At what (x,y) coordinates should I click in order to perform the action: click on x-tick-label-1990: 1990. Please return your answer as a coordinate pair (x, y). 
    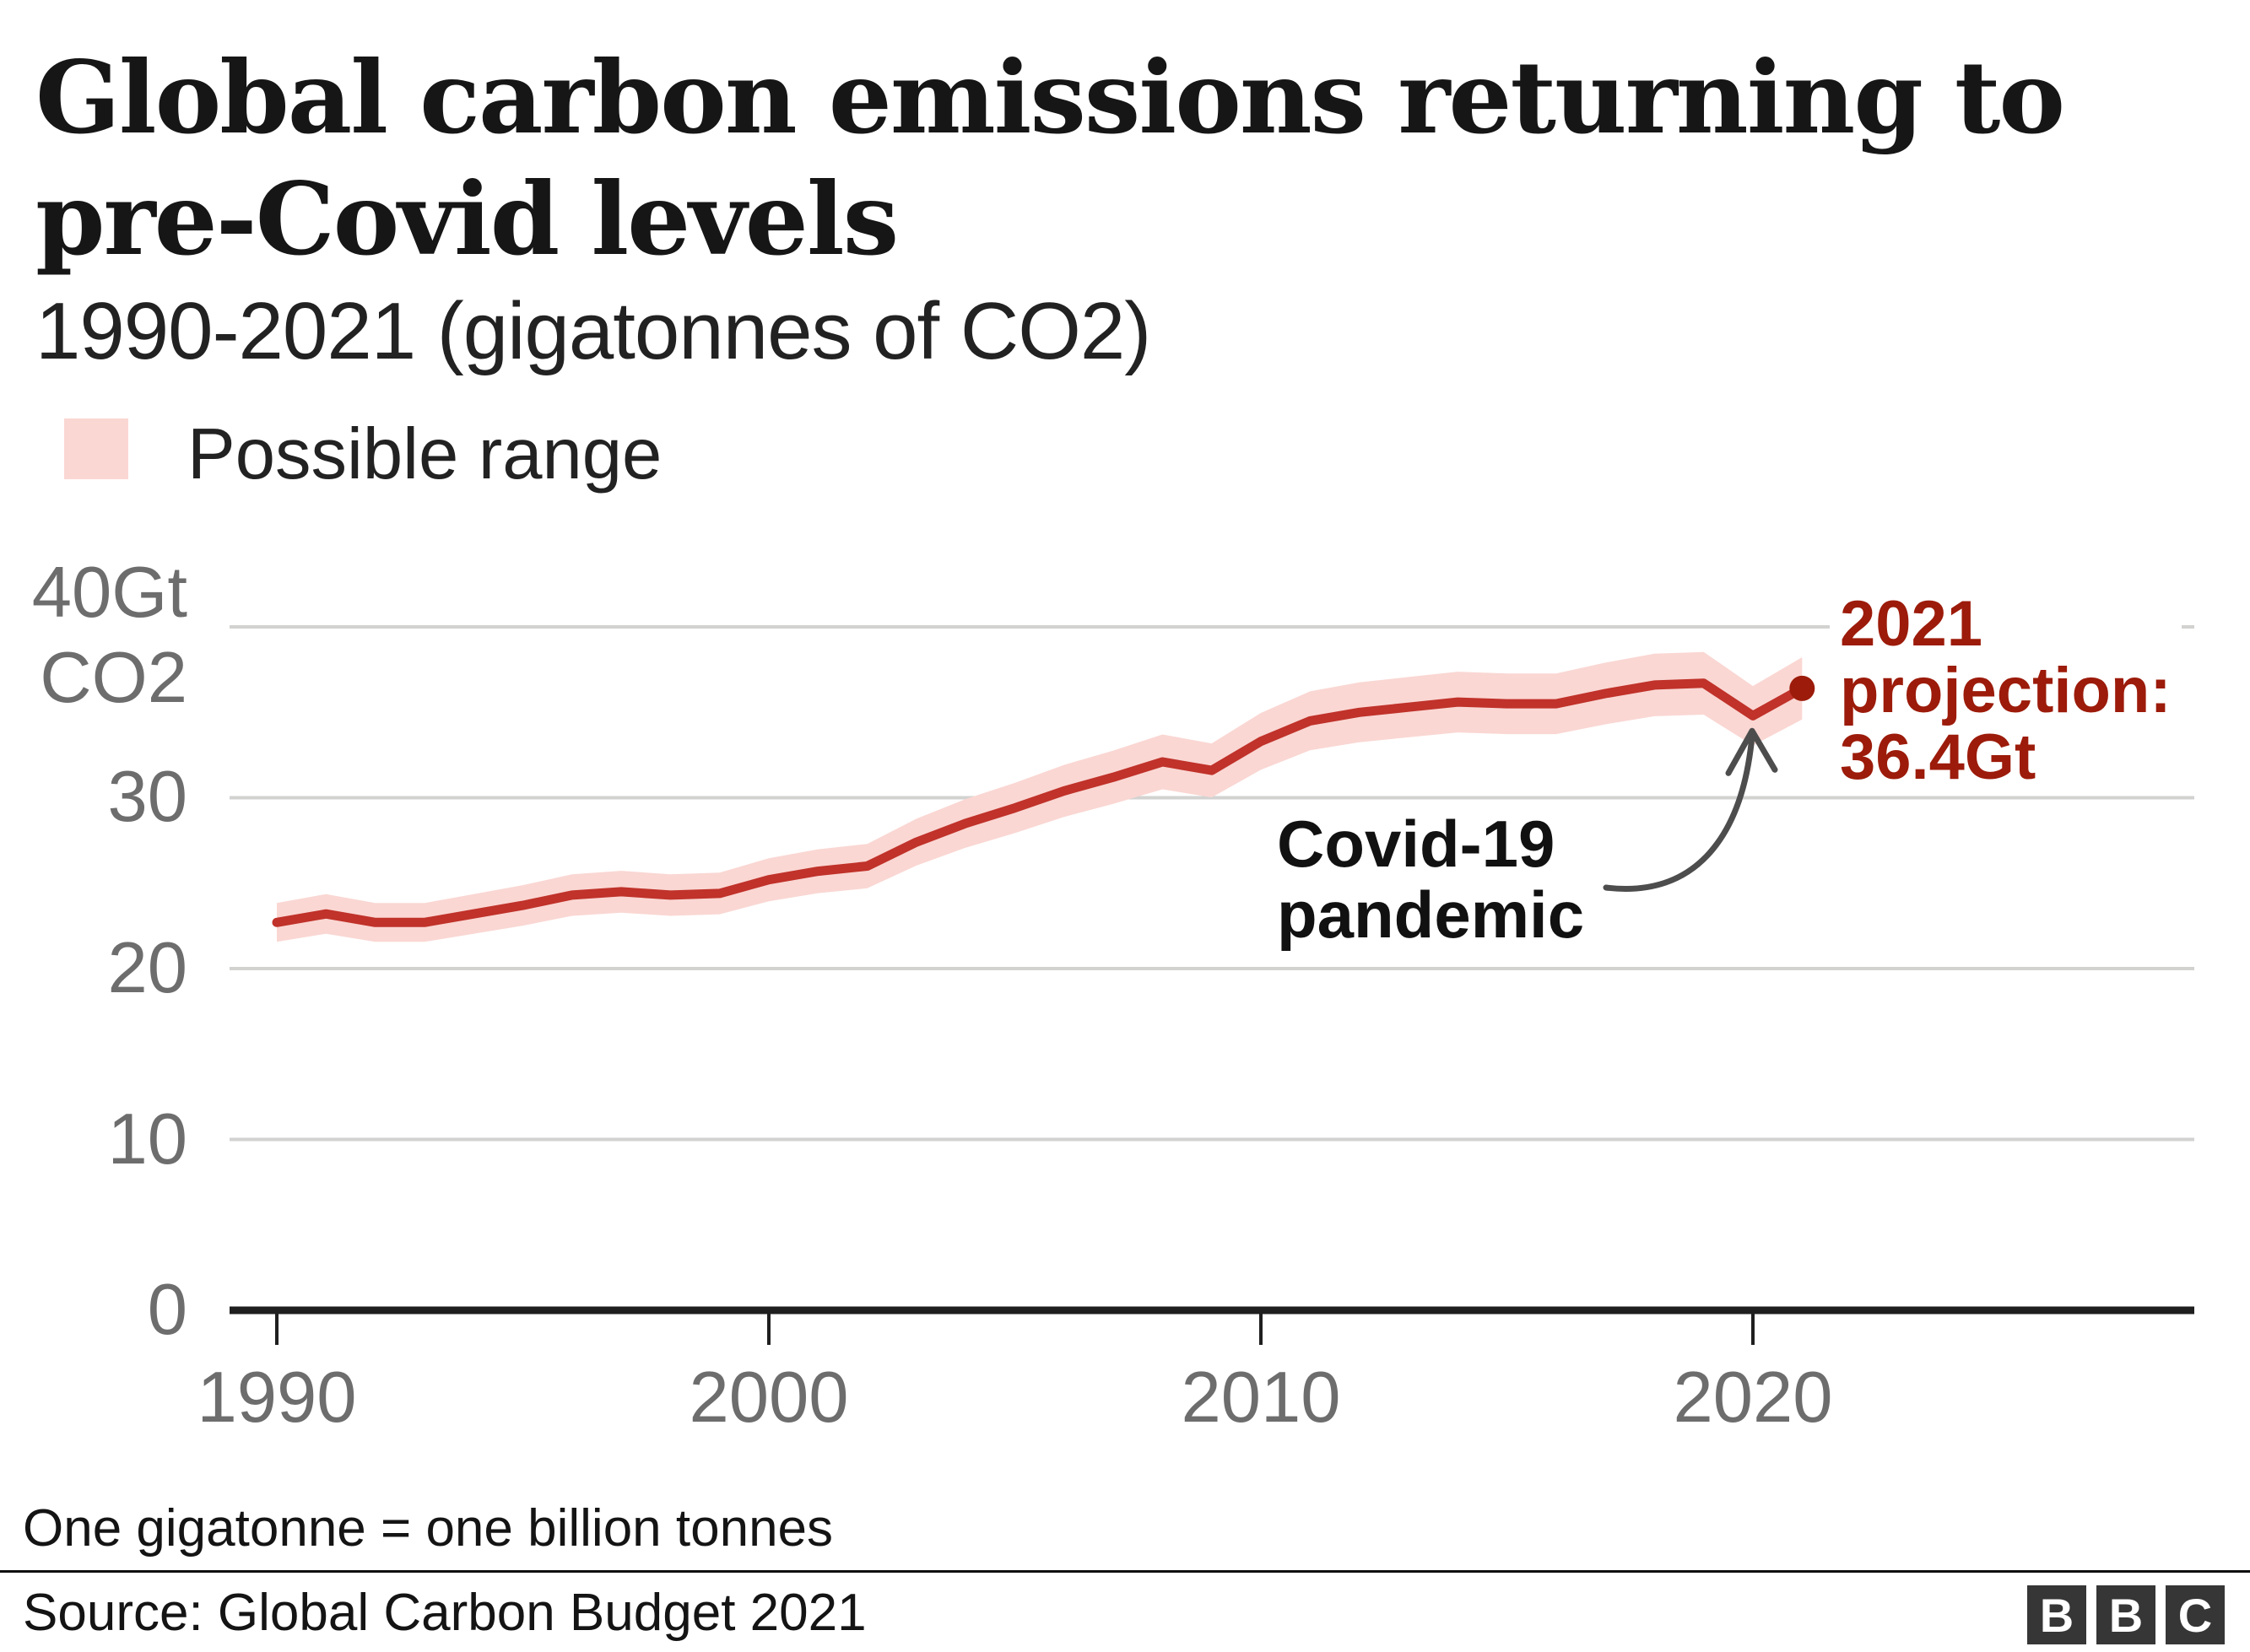
    Looking at the image, I should click on (277, 1398).